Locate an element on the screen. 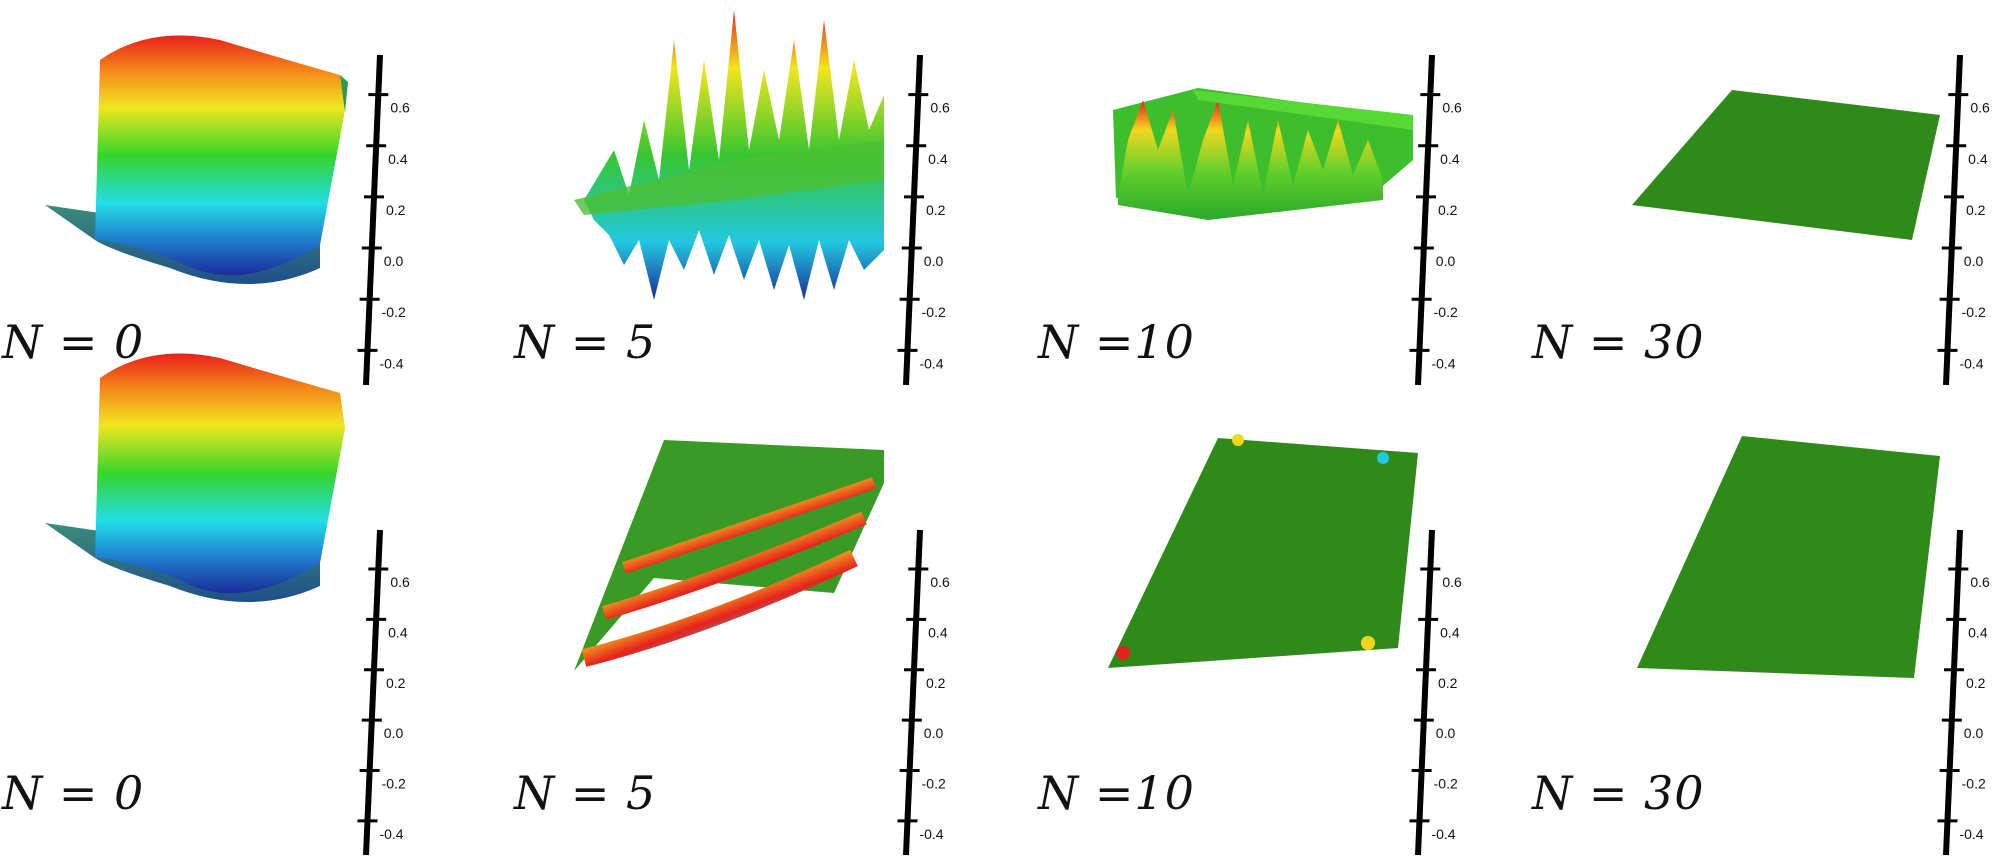 The width and height of the screenshot is (2016, 857). panel-r2-n30: N = 30 is located at coordinates (1764, 642).